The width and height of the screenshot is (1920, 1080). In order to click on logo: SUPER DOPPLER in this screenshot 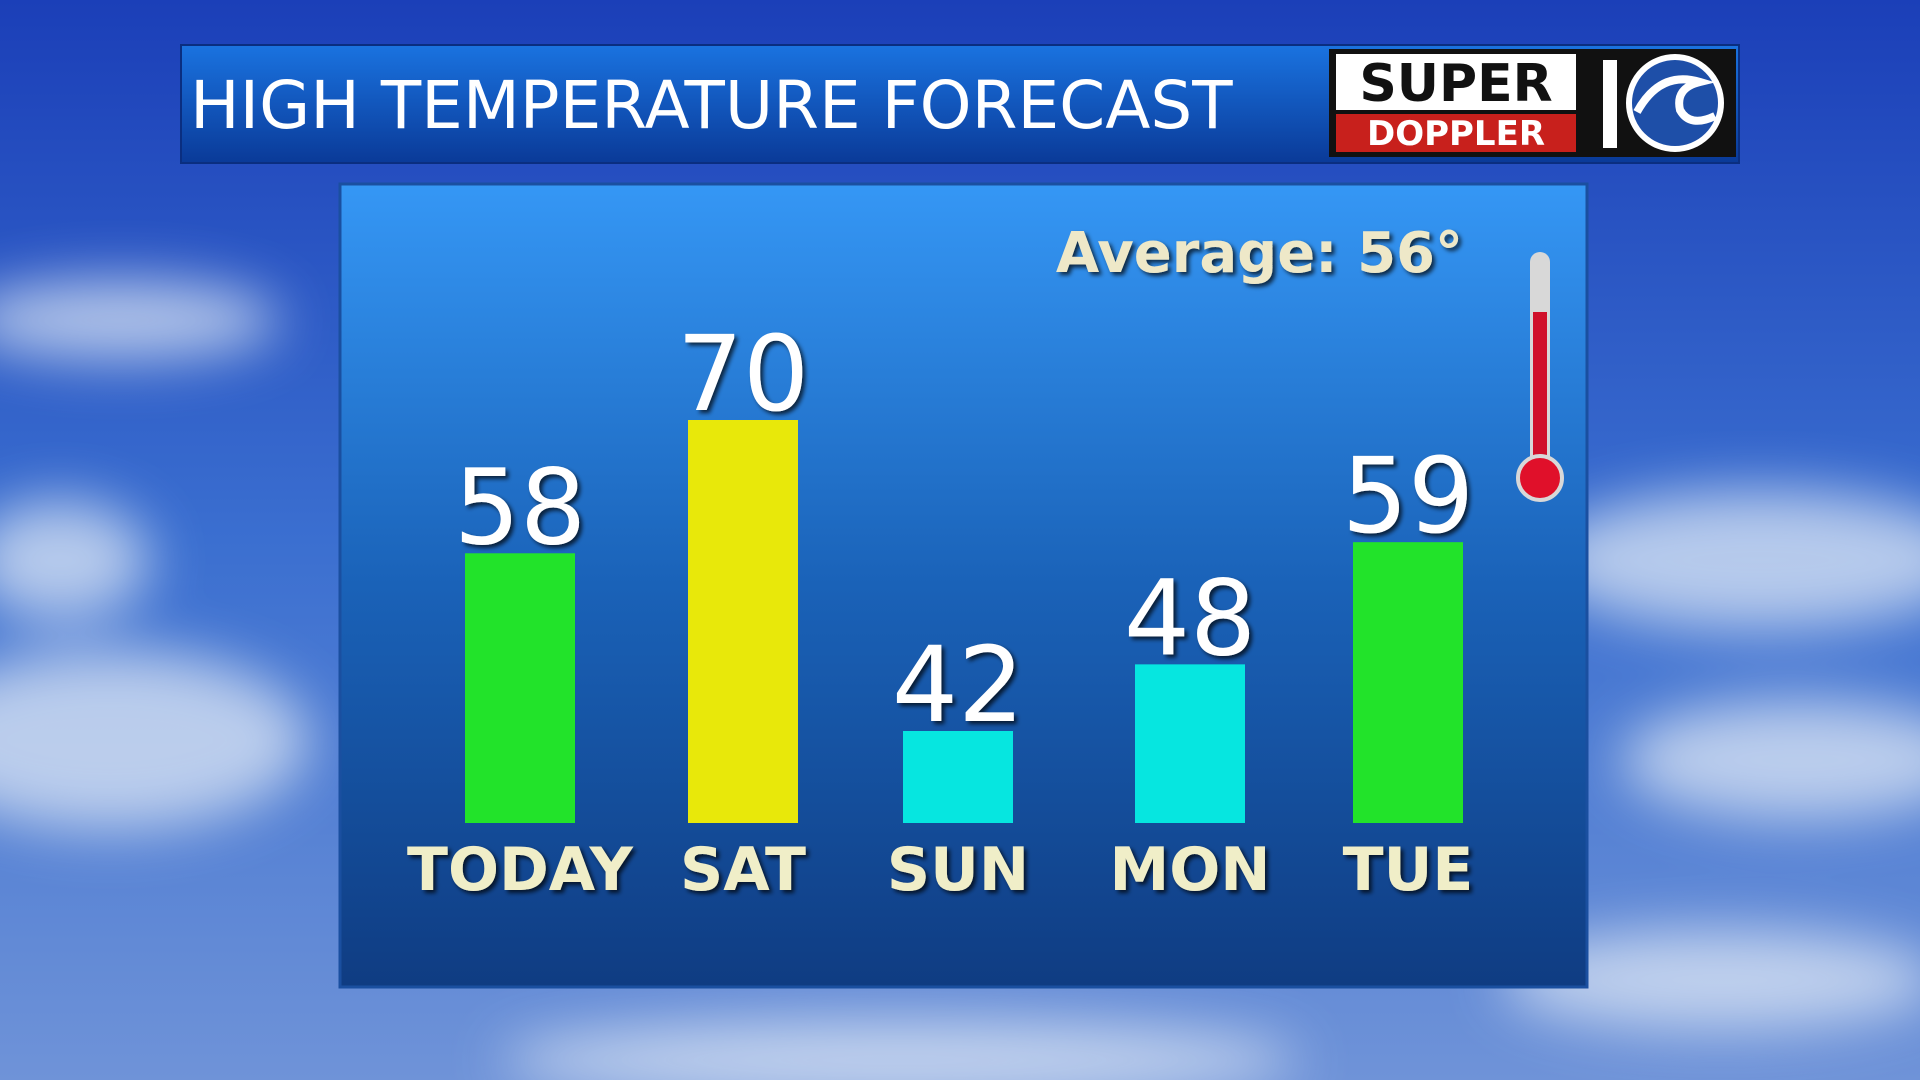, I will do `click(1532, 103)`.